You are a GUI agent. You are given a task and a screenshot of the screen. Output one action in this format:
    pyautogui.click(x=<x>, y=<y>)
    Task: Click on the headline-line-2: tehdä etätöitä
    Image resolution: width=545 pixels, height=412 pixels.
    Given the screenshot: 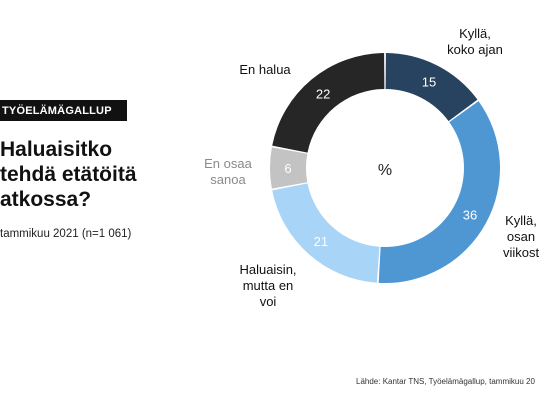 What is the action you would take?
    pyautogui.click(x=68, y=174)
    